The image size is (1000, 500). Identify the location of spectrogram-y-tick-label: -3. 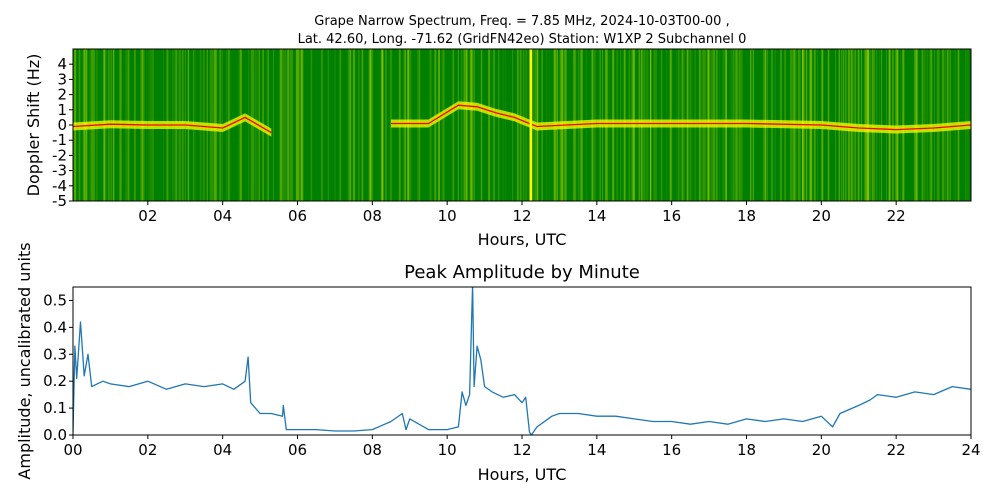
(59, 171).